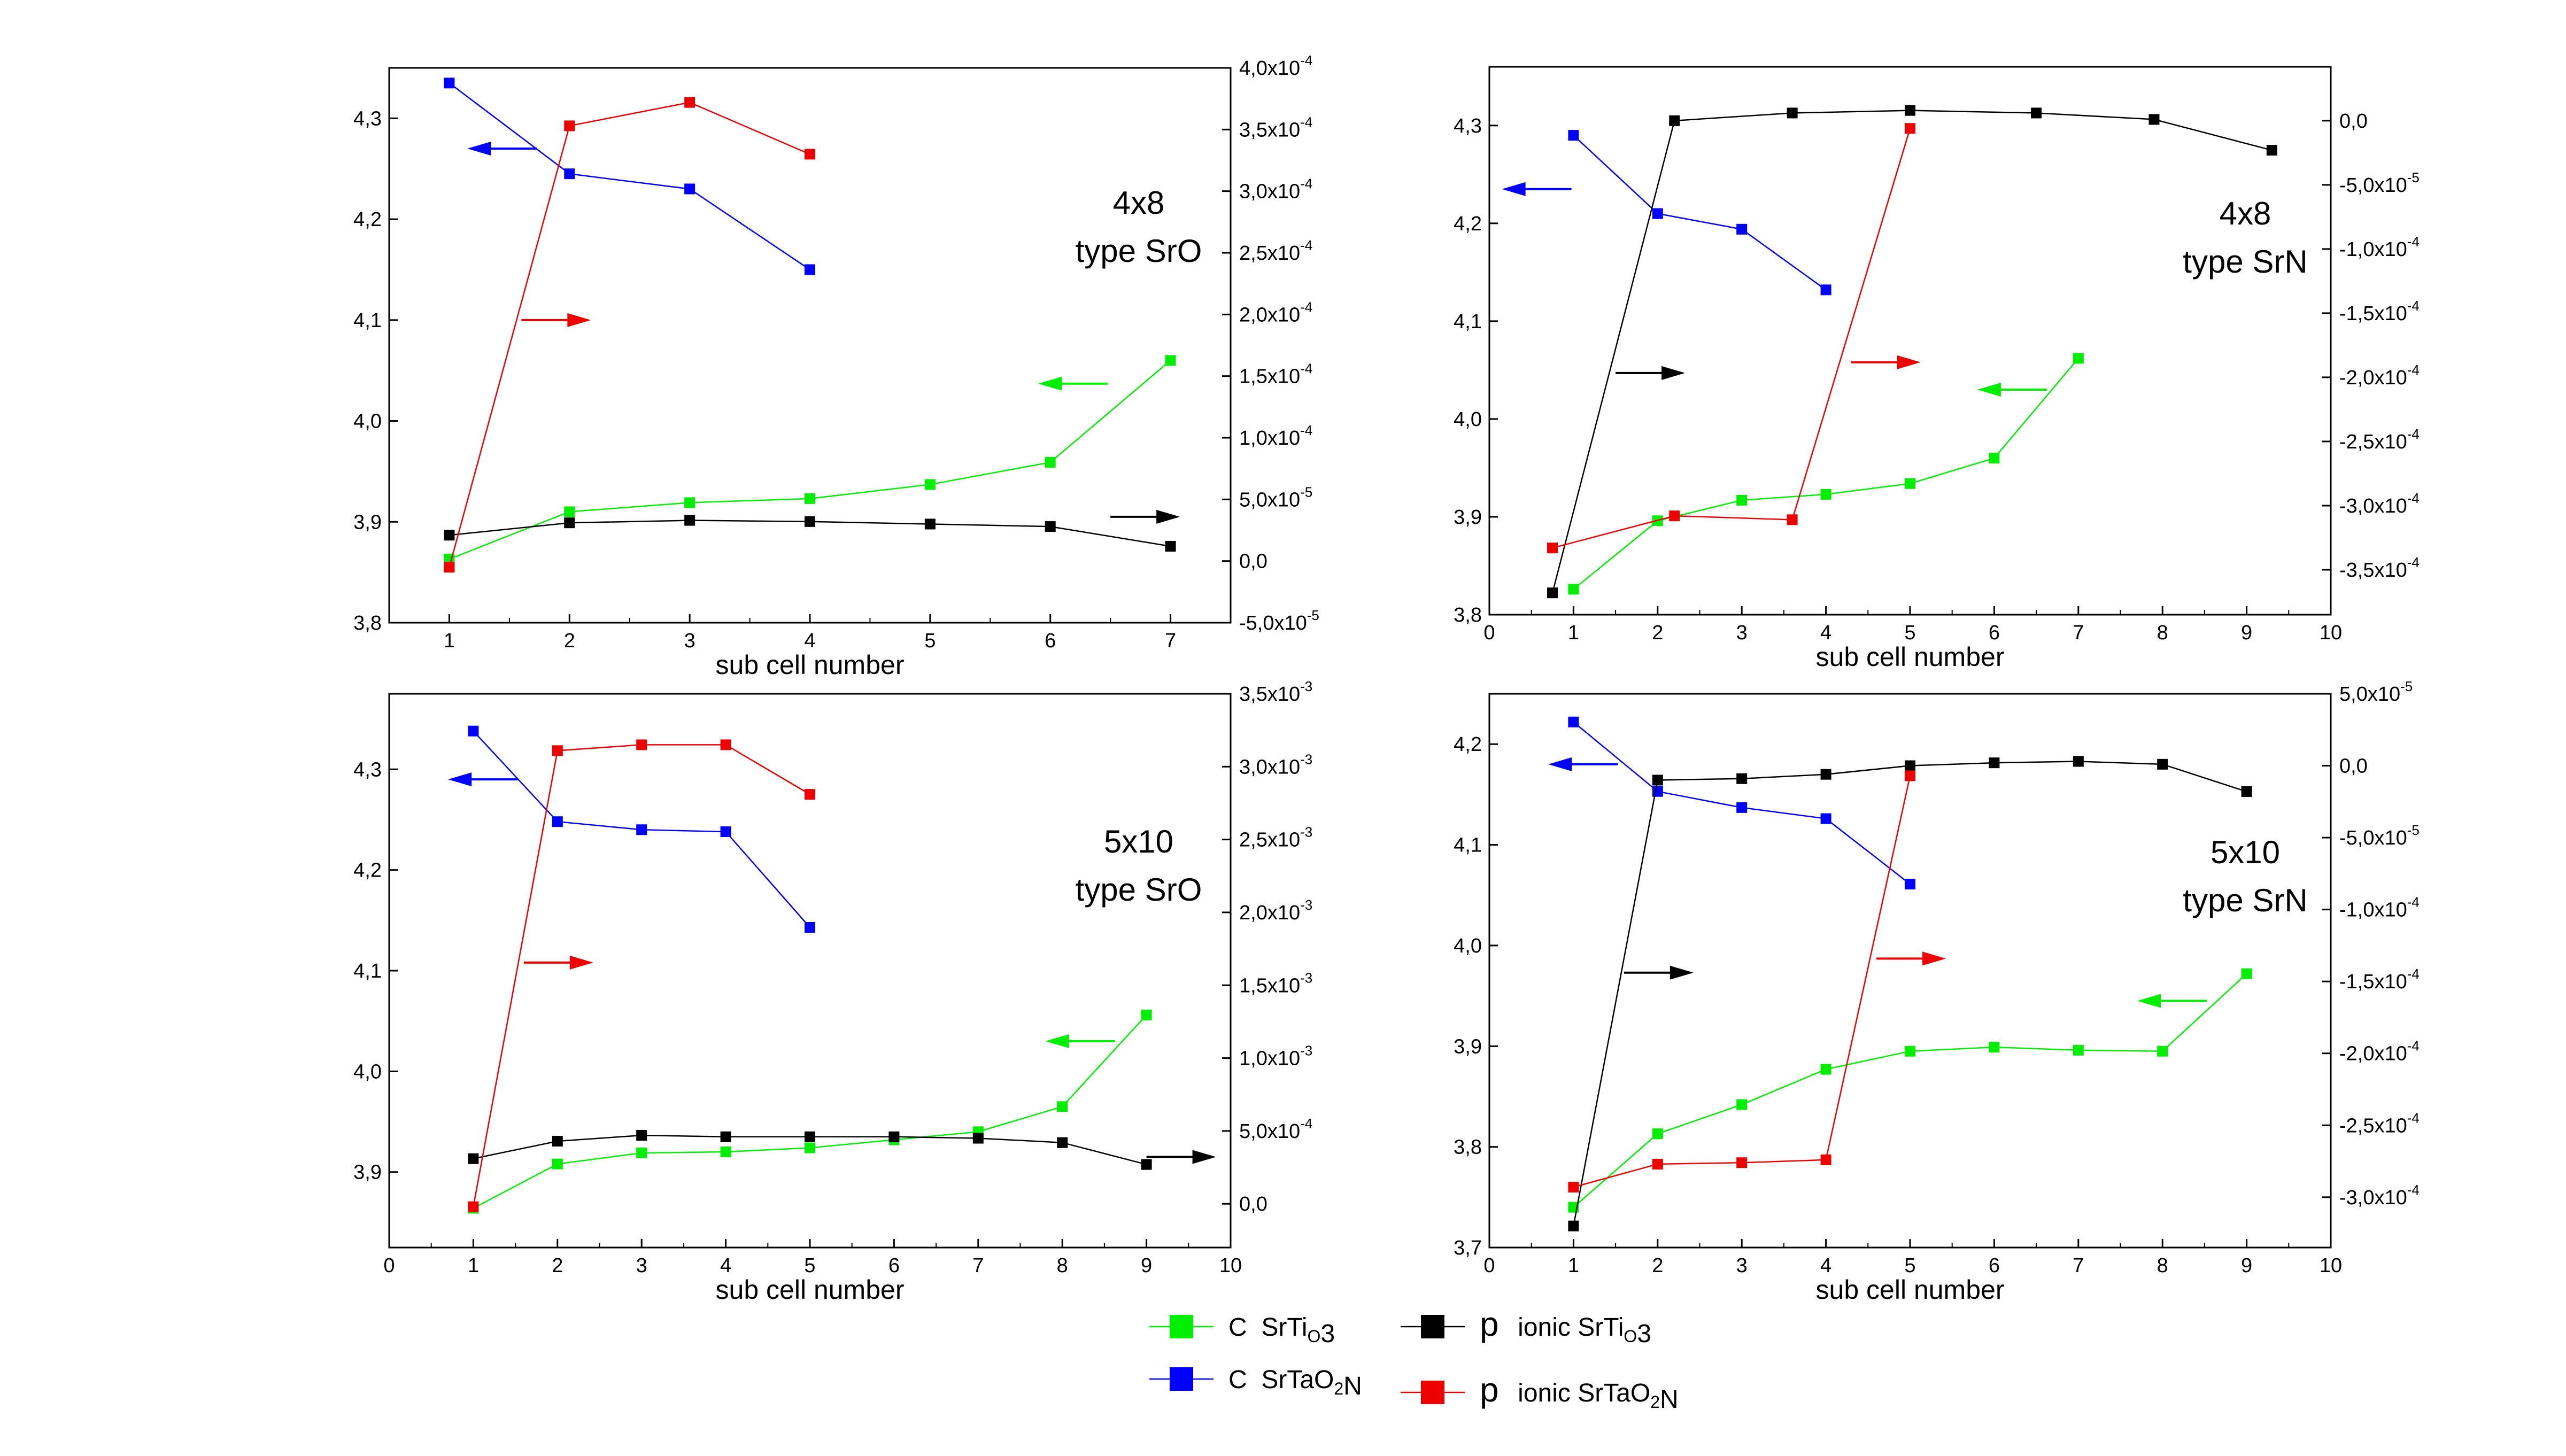 This screenshot has height=1456, width=2566. What do you see at coordinates (1275, 436) in the screenshot?
I see `y-right-tick-label: 1,0x10⁻⁴` at bounding box center [1275, 436].